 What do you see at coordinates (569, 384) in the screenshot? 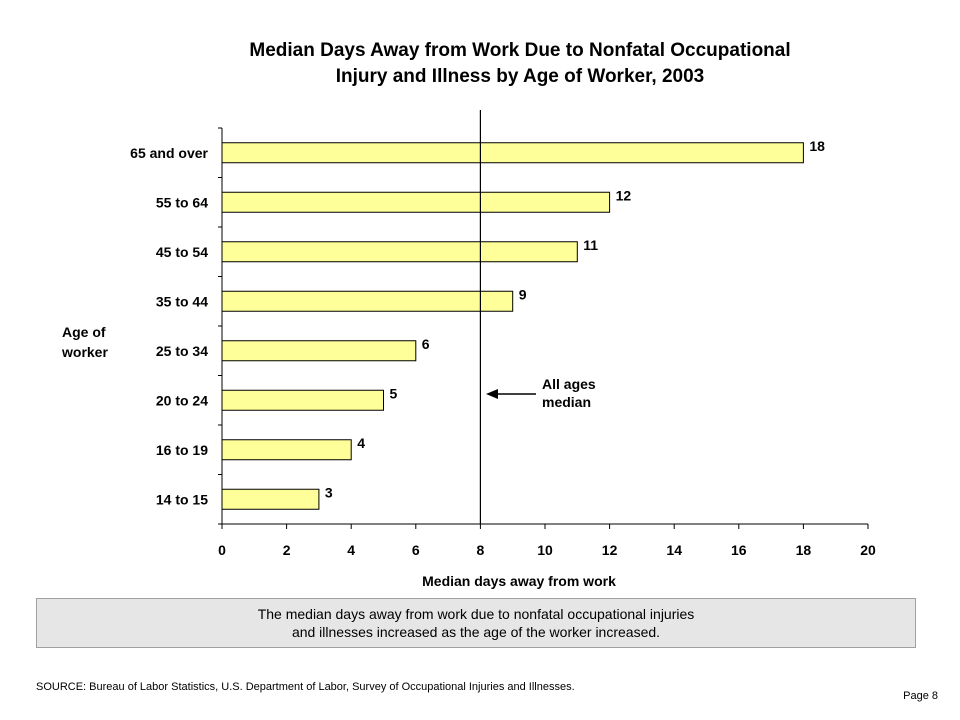
I see `median-annotation-line1: All ages` at bounding box center [569, 384].